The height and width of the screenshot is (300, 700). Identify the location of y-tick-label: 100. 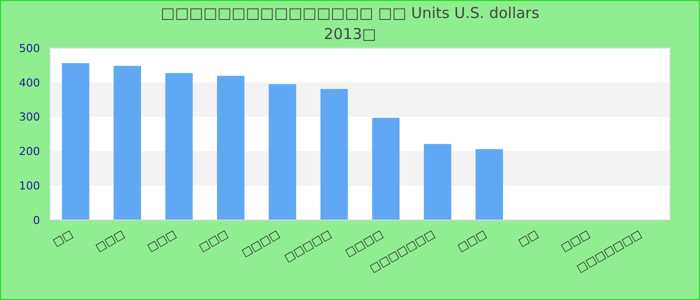
(29, 185).